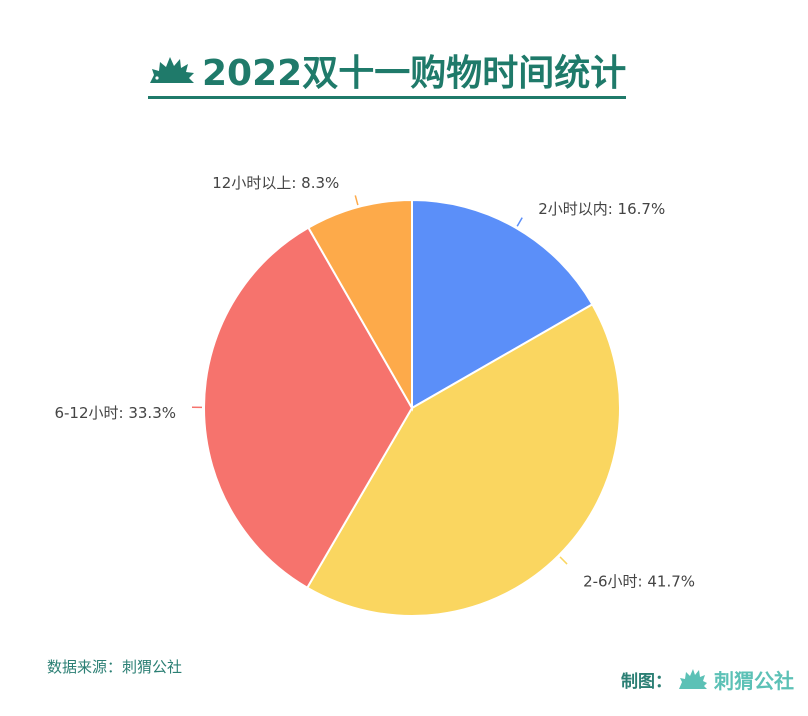 This screenshot has height=716, width=808. Describe the element at coordinates (115, 667) in the screenshot. I see `data-source-note: 数据来源：刺猬公社` at that location.